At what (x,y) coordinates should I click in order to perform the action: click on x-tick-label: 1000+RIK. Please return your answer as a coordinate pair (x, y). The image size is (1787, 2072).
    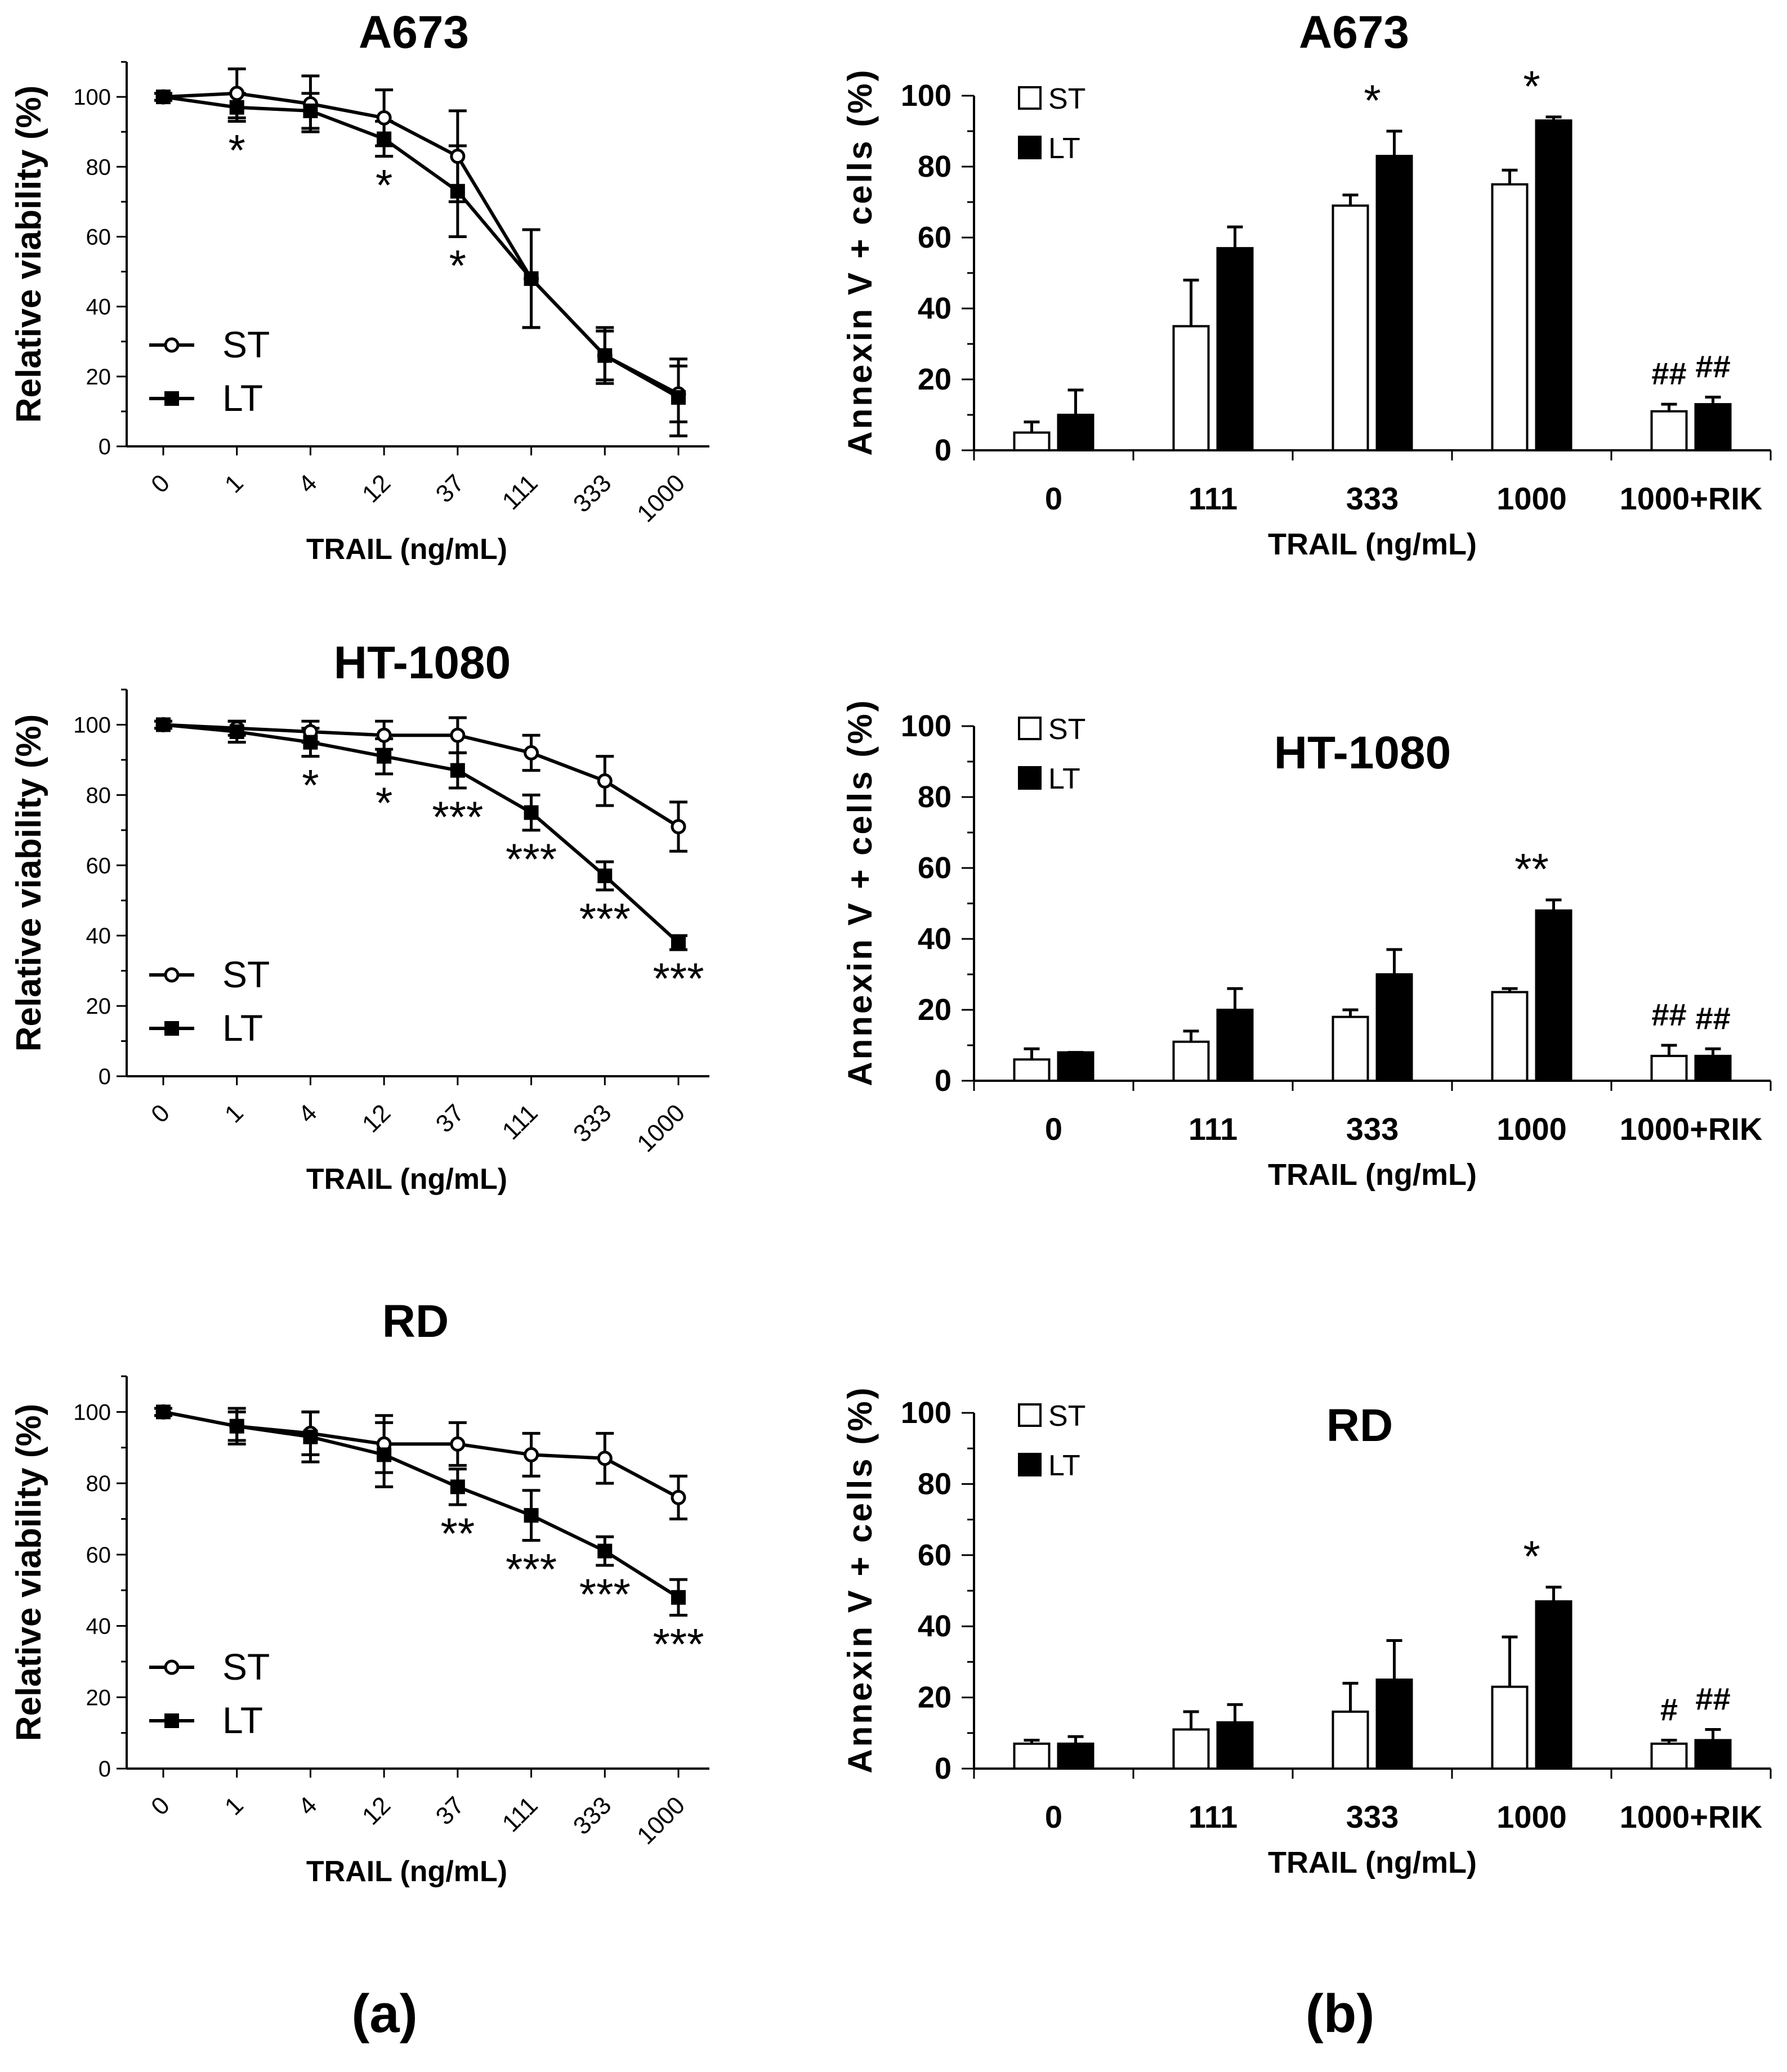
    Looking at the image, I should click on (1691, 1816).